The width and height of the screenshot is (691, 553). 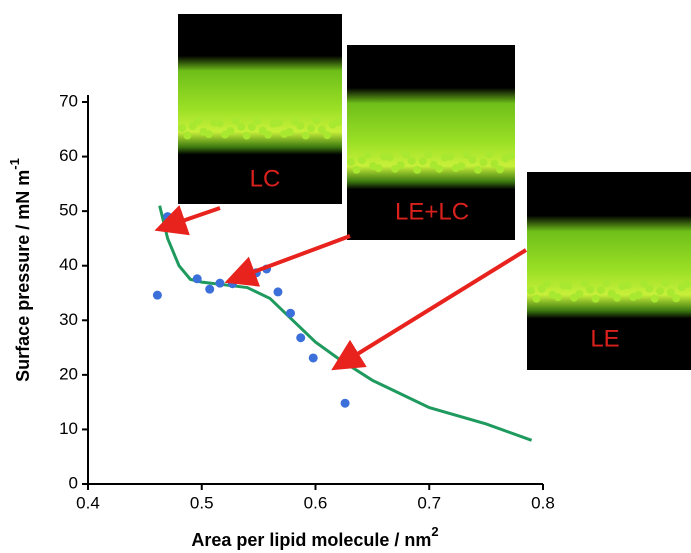 I want to click on x-tick-label: 0.8, so click(x=543, y=502).